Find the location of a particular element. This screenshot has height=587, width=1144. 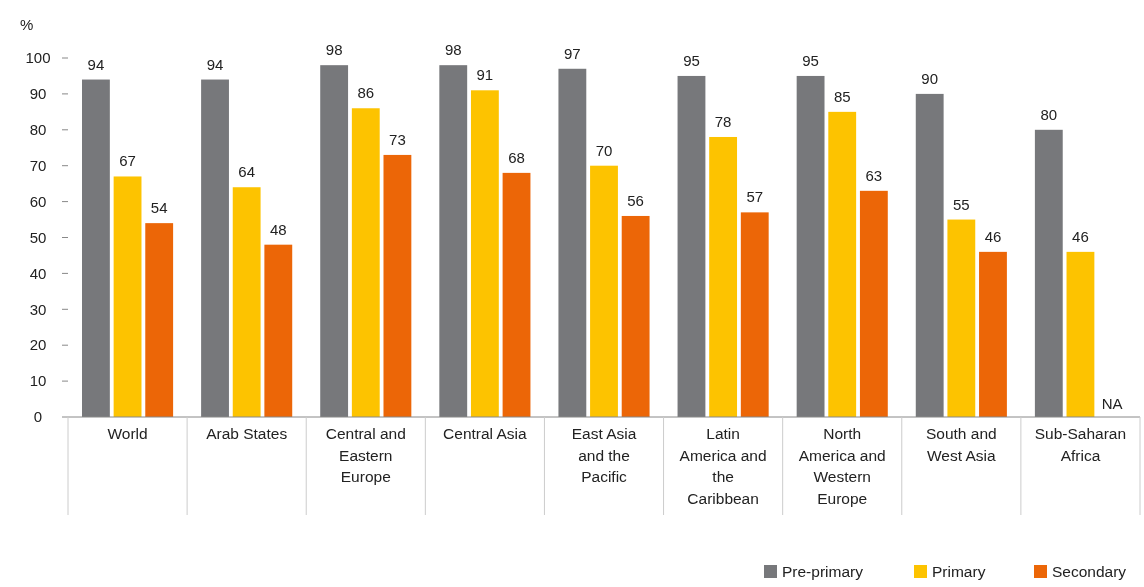

legend-label: Primary is located at coordinates (959, 571).